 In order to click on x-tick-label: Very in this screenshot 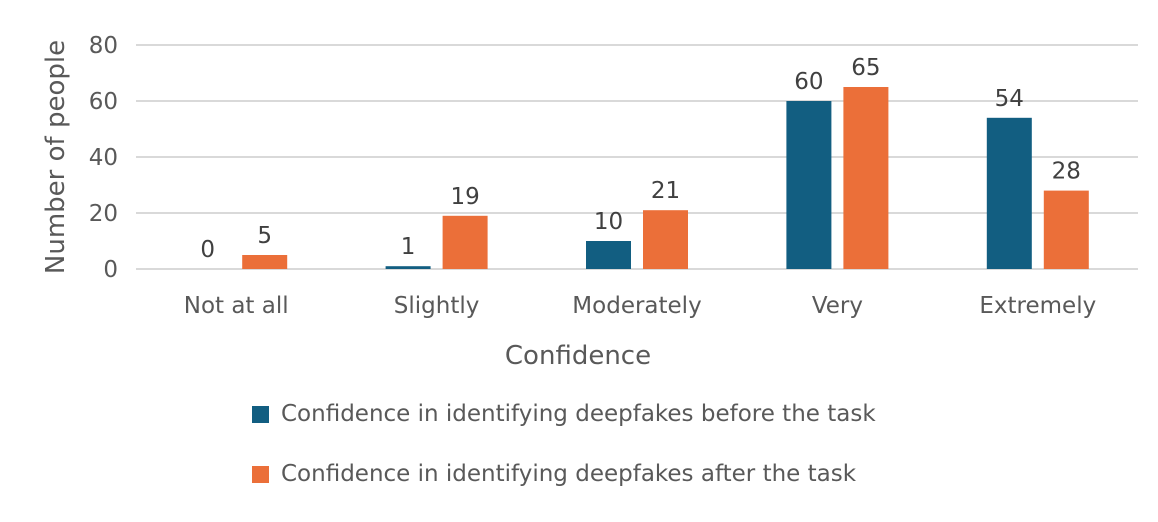, I will do `click(837, 306)`.